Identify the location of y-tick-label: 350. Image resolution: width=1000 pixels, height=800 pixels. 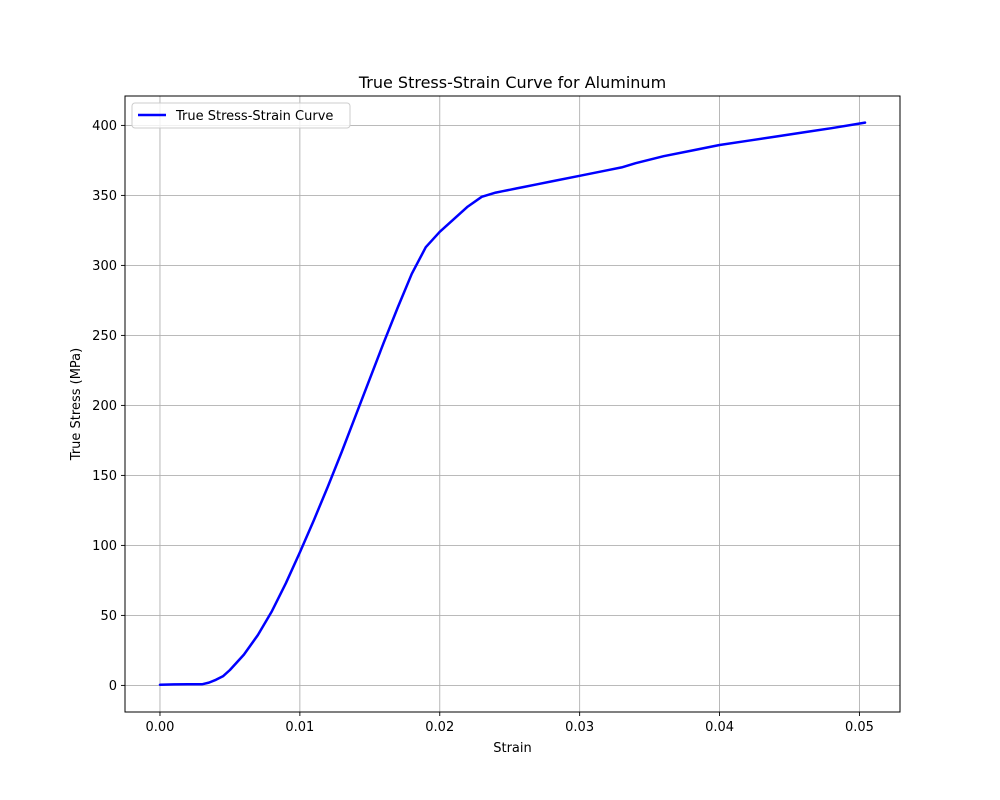
(104, 196).